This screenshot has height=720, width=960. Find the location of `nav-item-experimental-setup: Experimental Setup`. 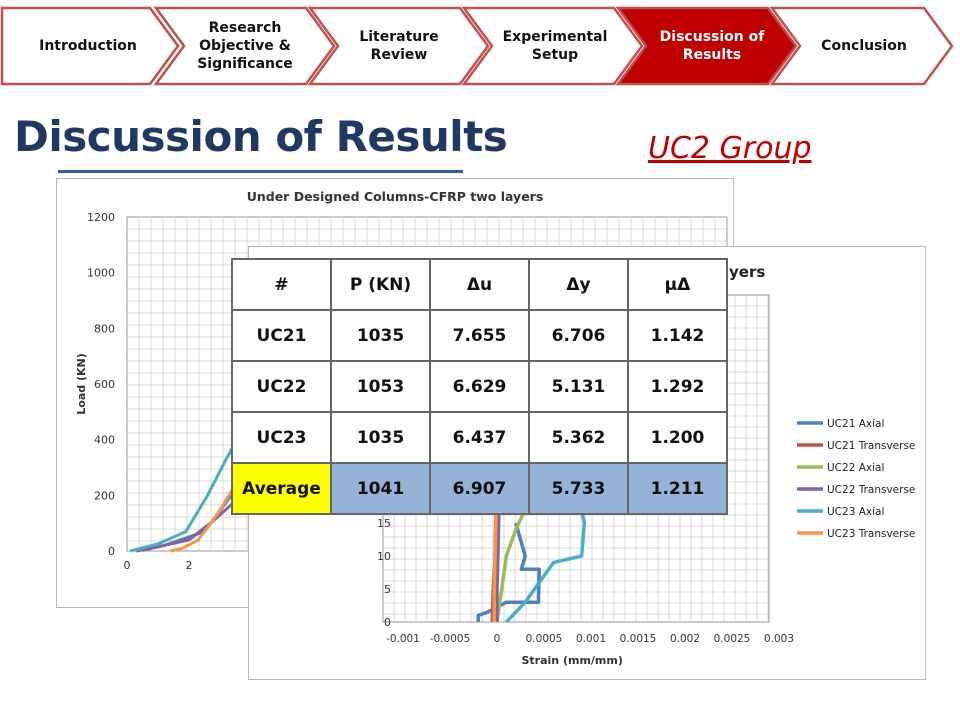

nav-item-experimental-setup: Experimental Setup is located at coordinates (555, 45).